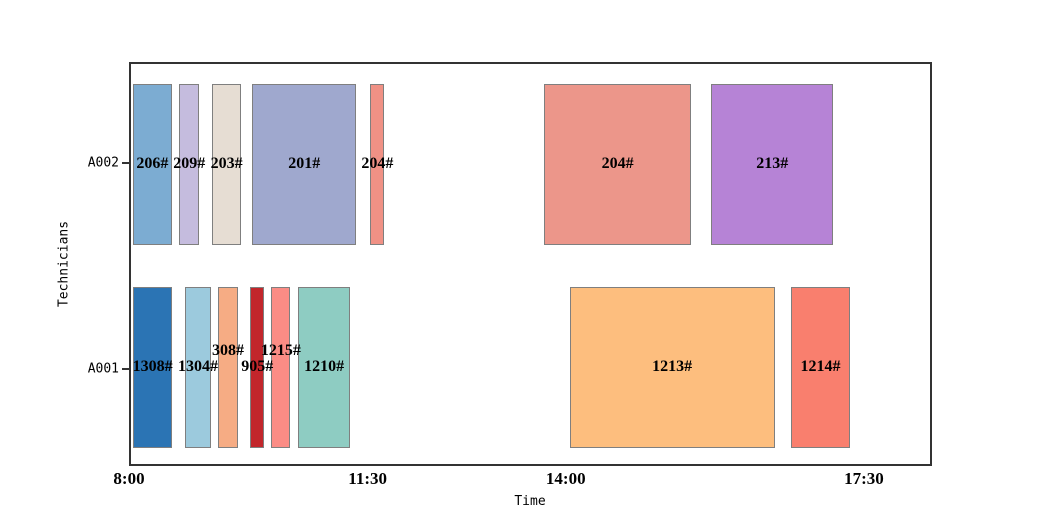 Image resolution: width=1039 pixels, height=526 pixels. I want to click on x-axis-title: Time, so click(530, 501).